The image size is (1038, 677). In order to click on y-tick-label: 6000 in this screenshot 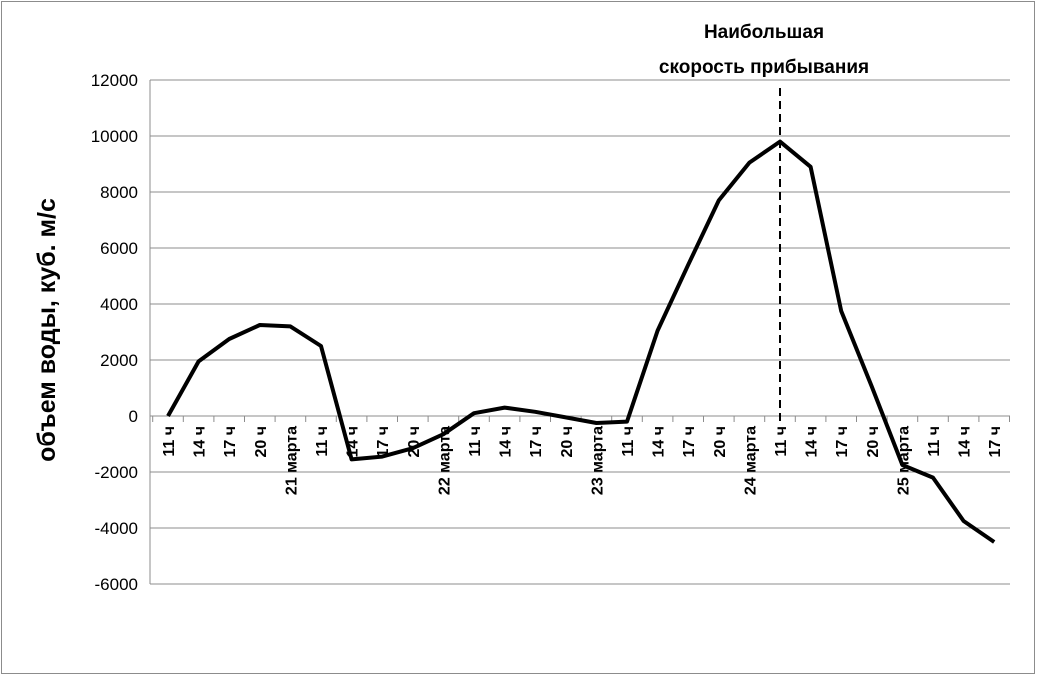, I will do `click(119, 248)`.